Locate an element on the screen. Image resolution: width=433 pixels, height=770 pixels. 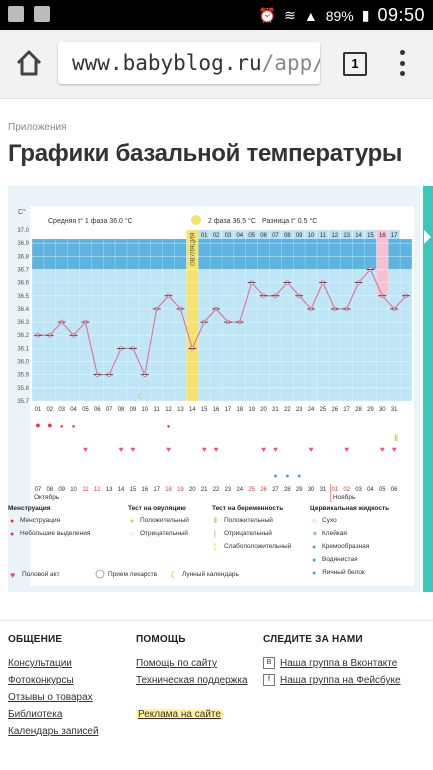
date-label: 29 is located at coordinates (299, 490).